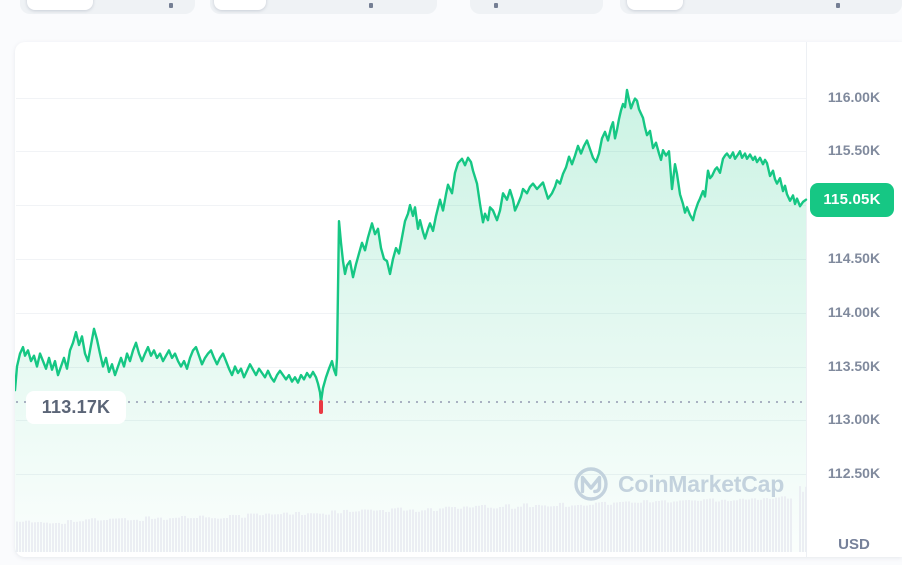 The width and height of the screenshot is (902, 565). Describe the element at coordinates (854, 96) in the screenshot. I see `y-axis-tick: 116.00K` at that location.